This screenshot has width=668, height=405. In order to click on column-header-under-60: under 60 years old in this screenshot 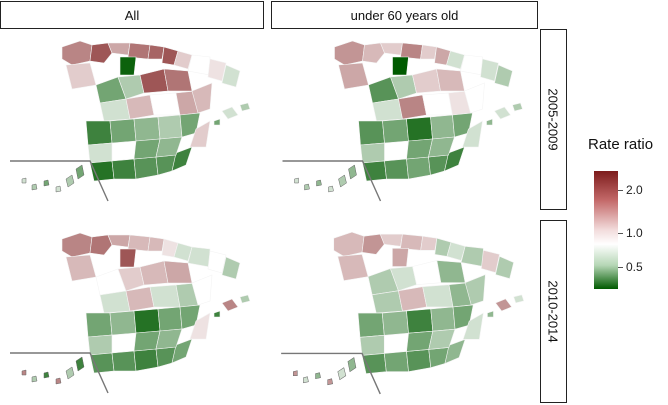, I will do `click(404, 15)`.